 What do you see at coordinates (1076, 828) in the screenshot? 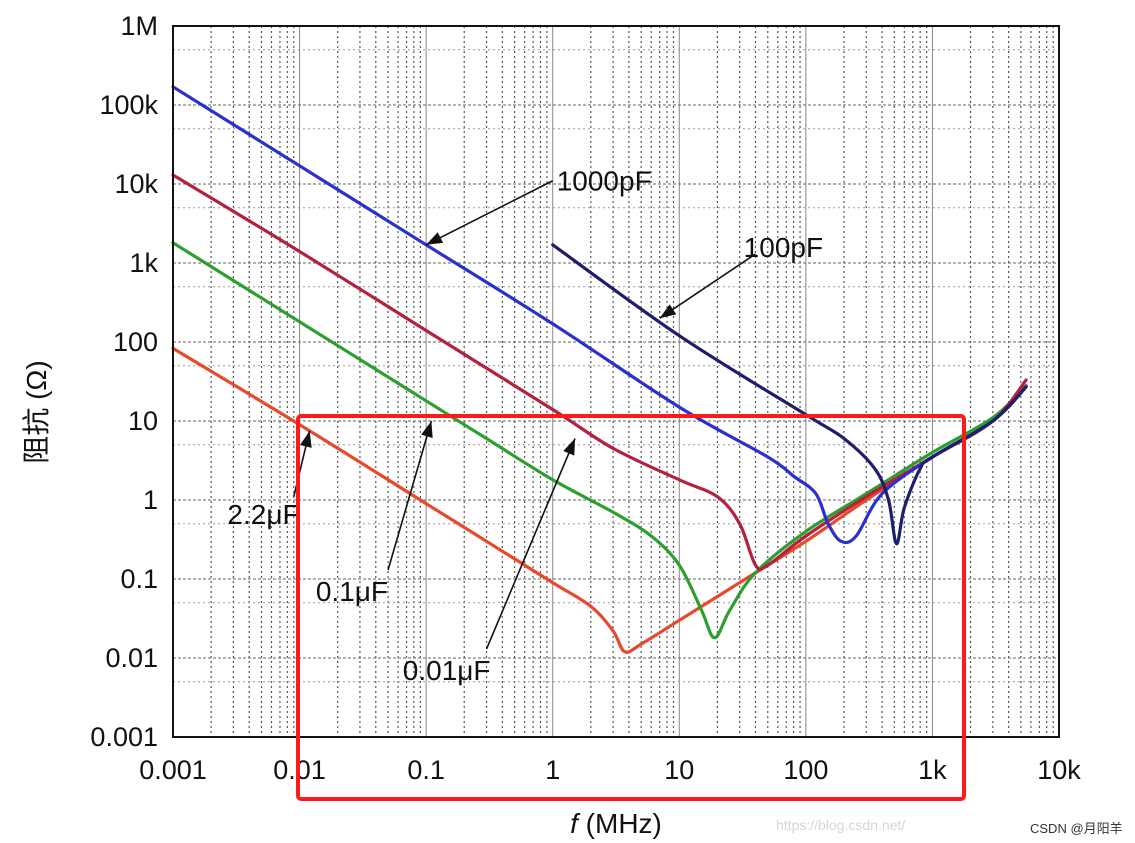
I see `csdn-credit: CSDN @月阳羊` at bounding box center [1076, 828].